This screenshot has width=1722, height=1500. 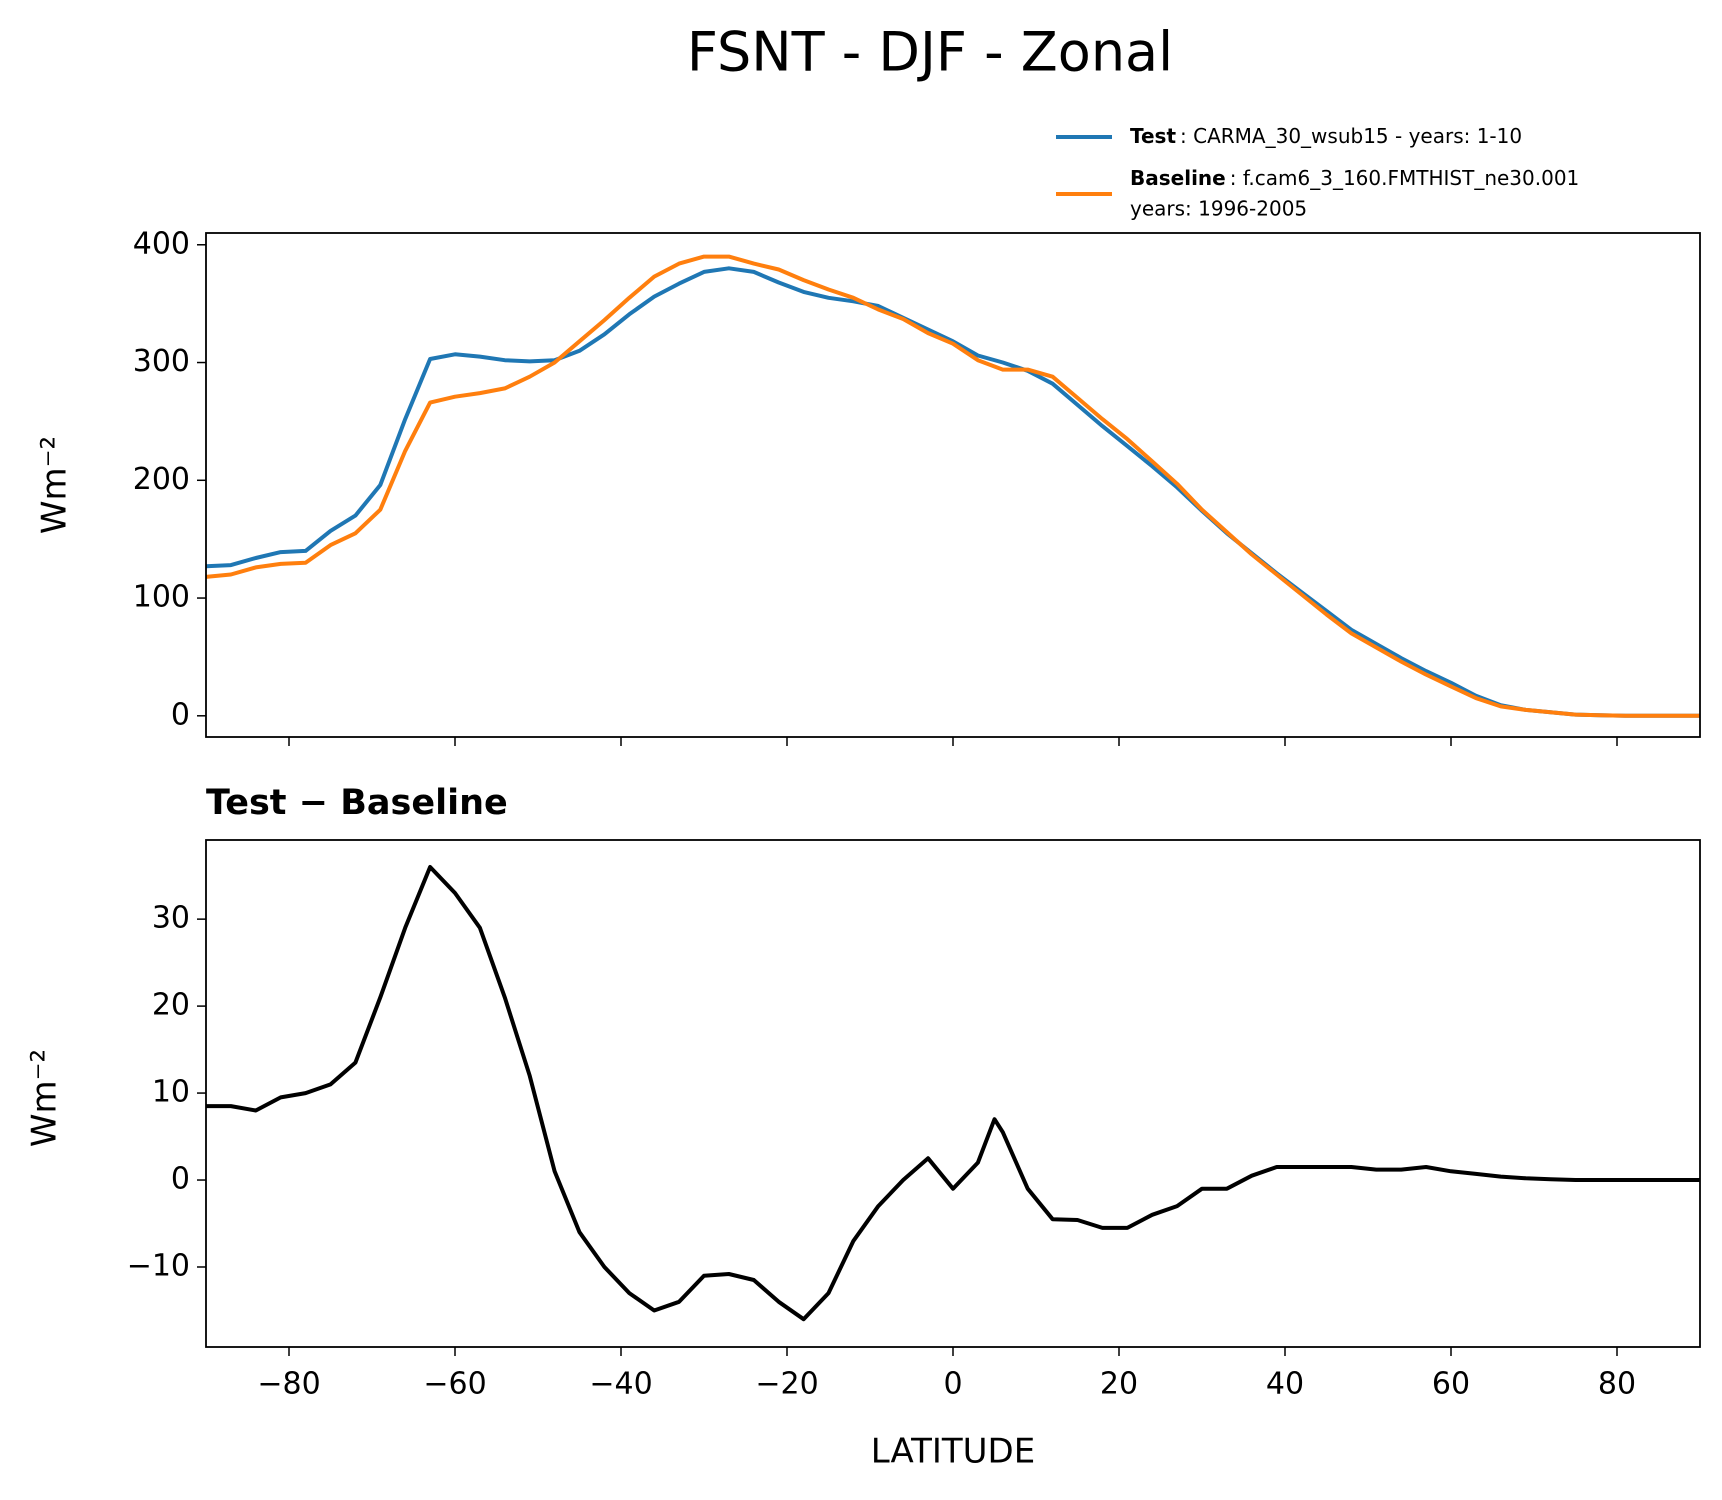 What do you see at coordinates (1285, 1384) in the screenshot?
I see `x-tick-label: 40` at bounding box center [1285, 1384].